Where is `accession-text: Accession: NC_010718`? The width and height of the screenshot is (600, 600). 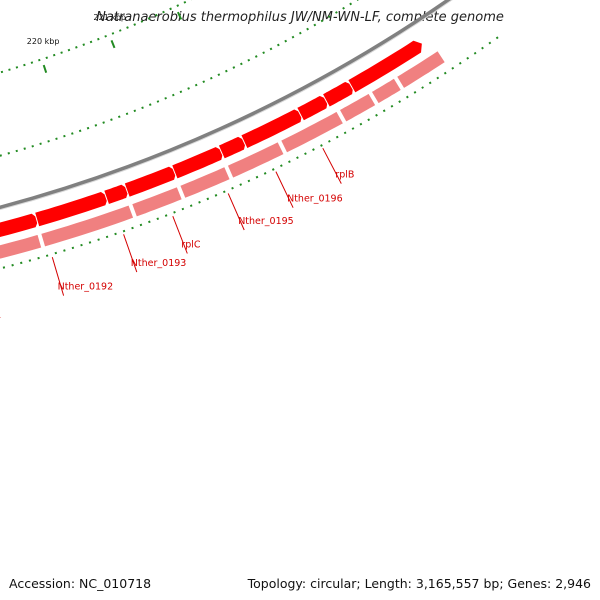
accession-text: Accession: NC_010718 is located at coordinates (80, 583).